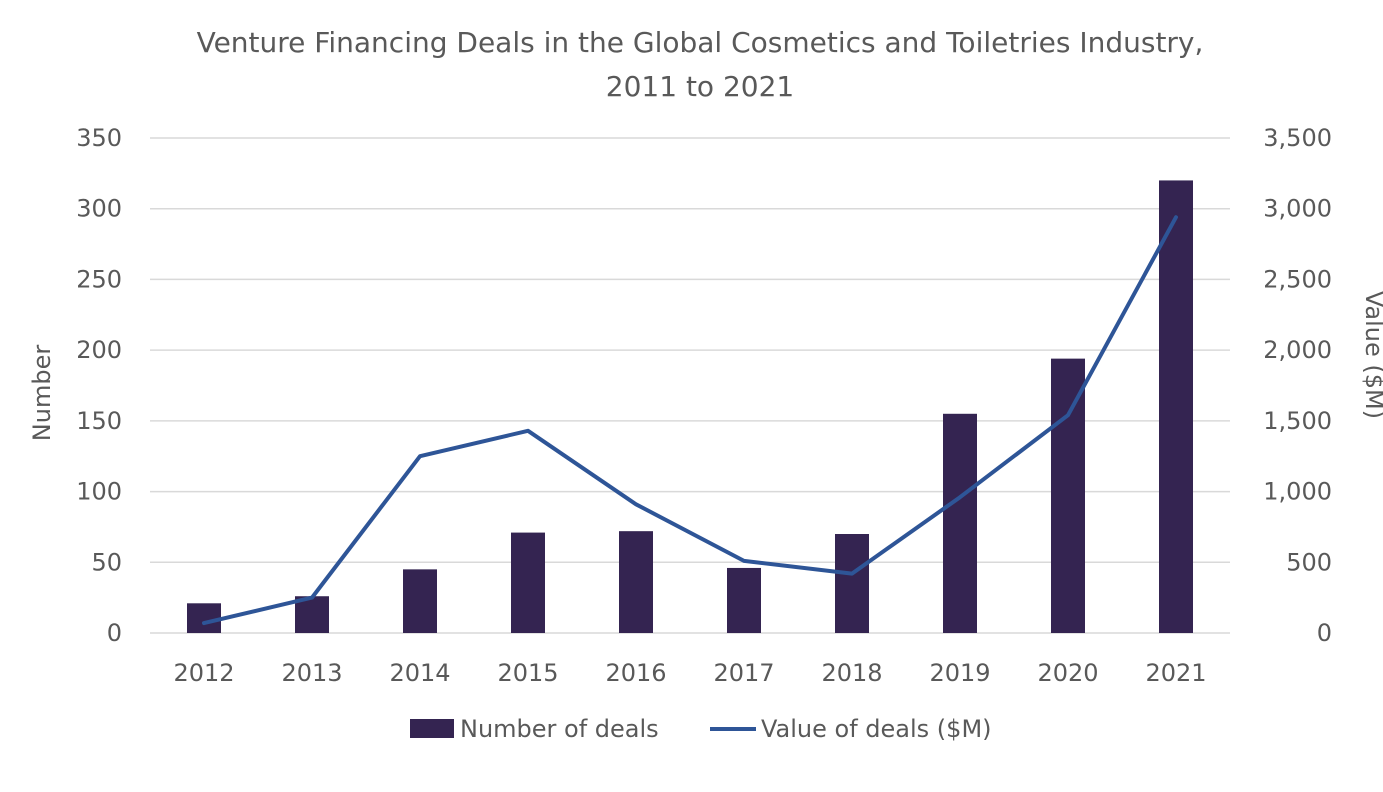  What do you see at coordinates (1297, 421) in the screenshot?
I see `y-tick-right-label: 1,500` at bounding box center [1297, 421].